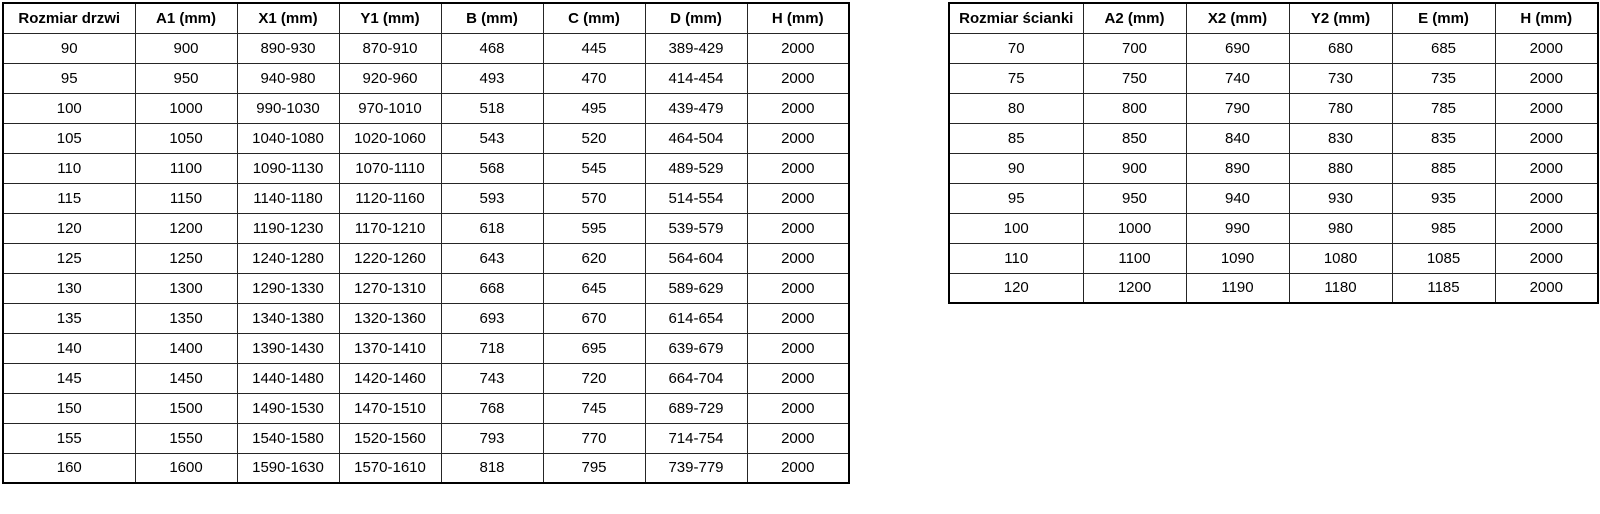 Image resolution: width=1600 pixels, height=514 pixels. I want to click on table-cell: 570, so click(594, 198).